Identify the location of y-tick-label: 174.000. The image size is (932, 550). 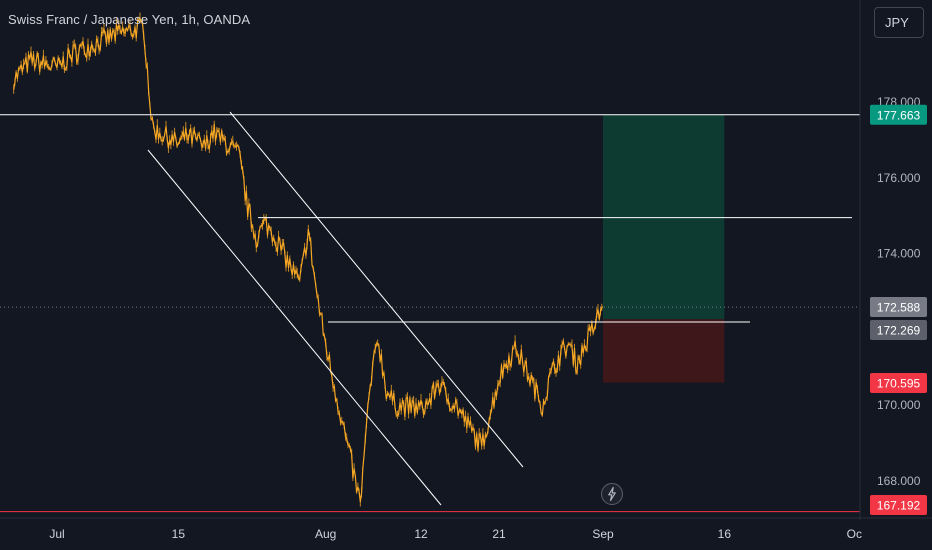
(899, 254).